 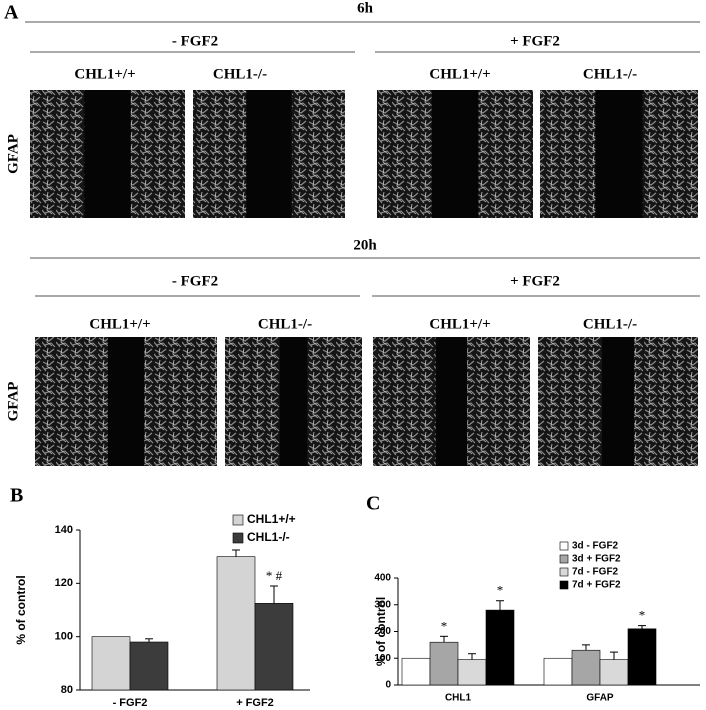 What do you see at coordinates (11, 13) in the screenshot?
I see `panel-label: A` at bounding box center [11, 13].